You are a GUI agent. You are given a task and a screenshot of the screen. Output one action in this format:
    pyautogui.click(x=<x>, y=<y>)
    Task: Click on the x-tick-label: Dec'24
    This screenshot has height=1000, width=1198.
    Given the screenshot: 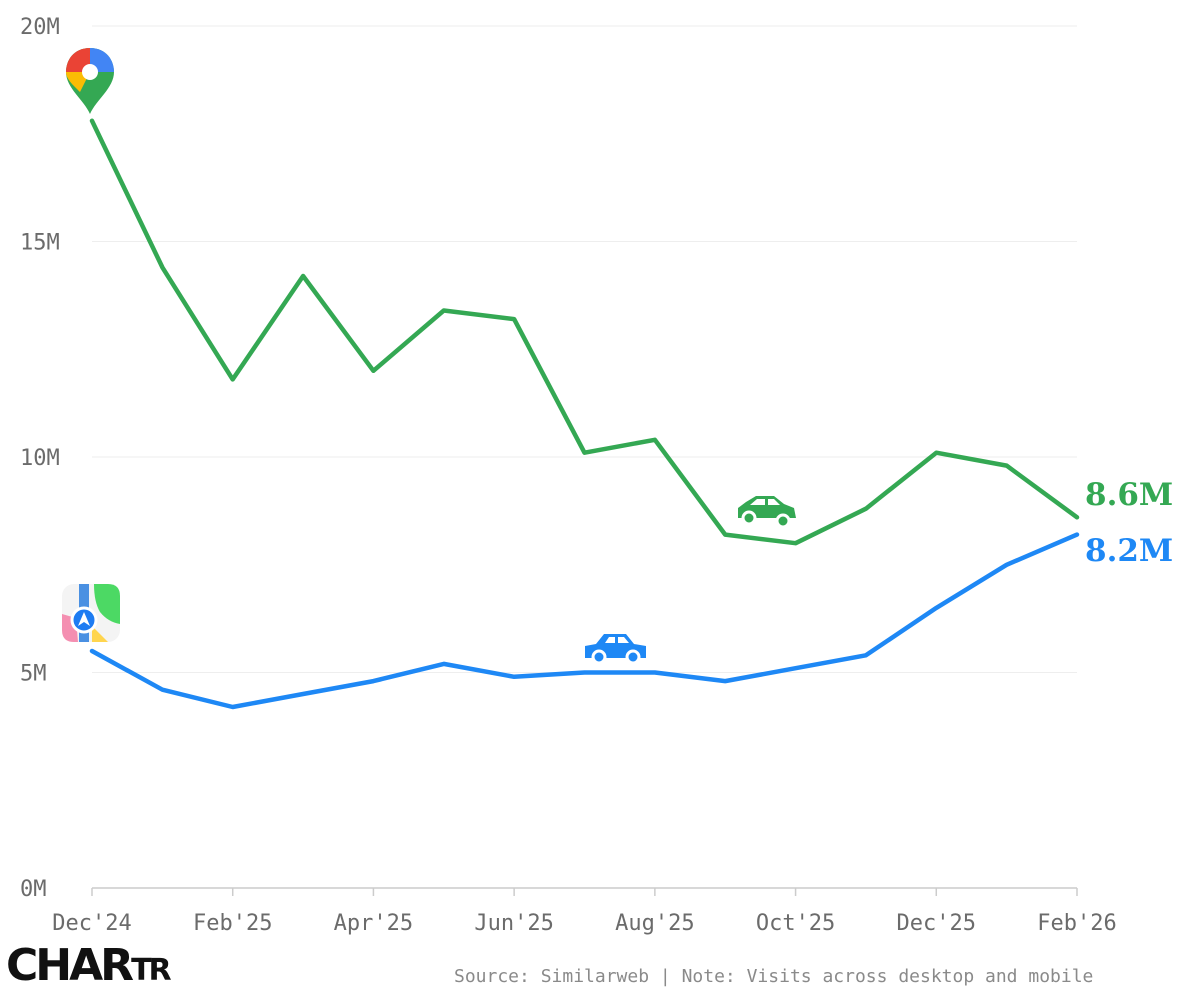 What is the action you would take?
    pyautogui.click(x=91, y=923)
    